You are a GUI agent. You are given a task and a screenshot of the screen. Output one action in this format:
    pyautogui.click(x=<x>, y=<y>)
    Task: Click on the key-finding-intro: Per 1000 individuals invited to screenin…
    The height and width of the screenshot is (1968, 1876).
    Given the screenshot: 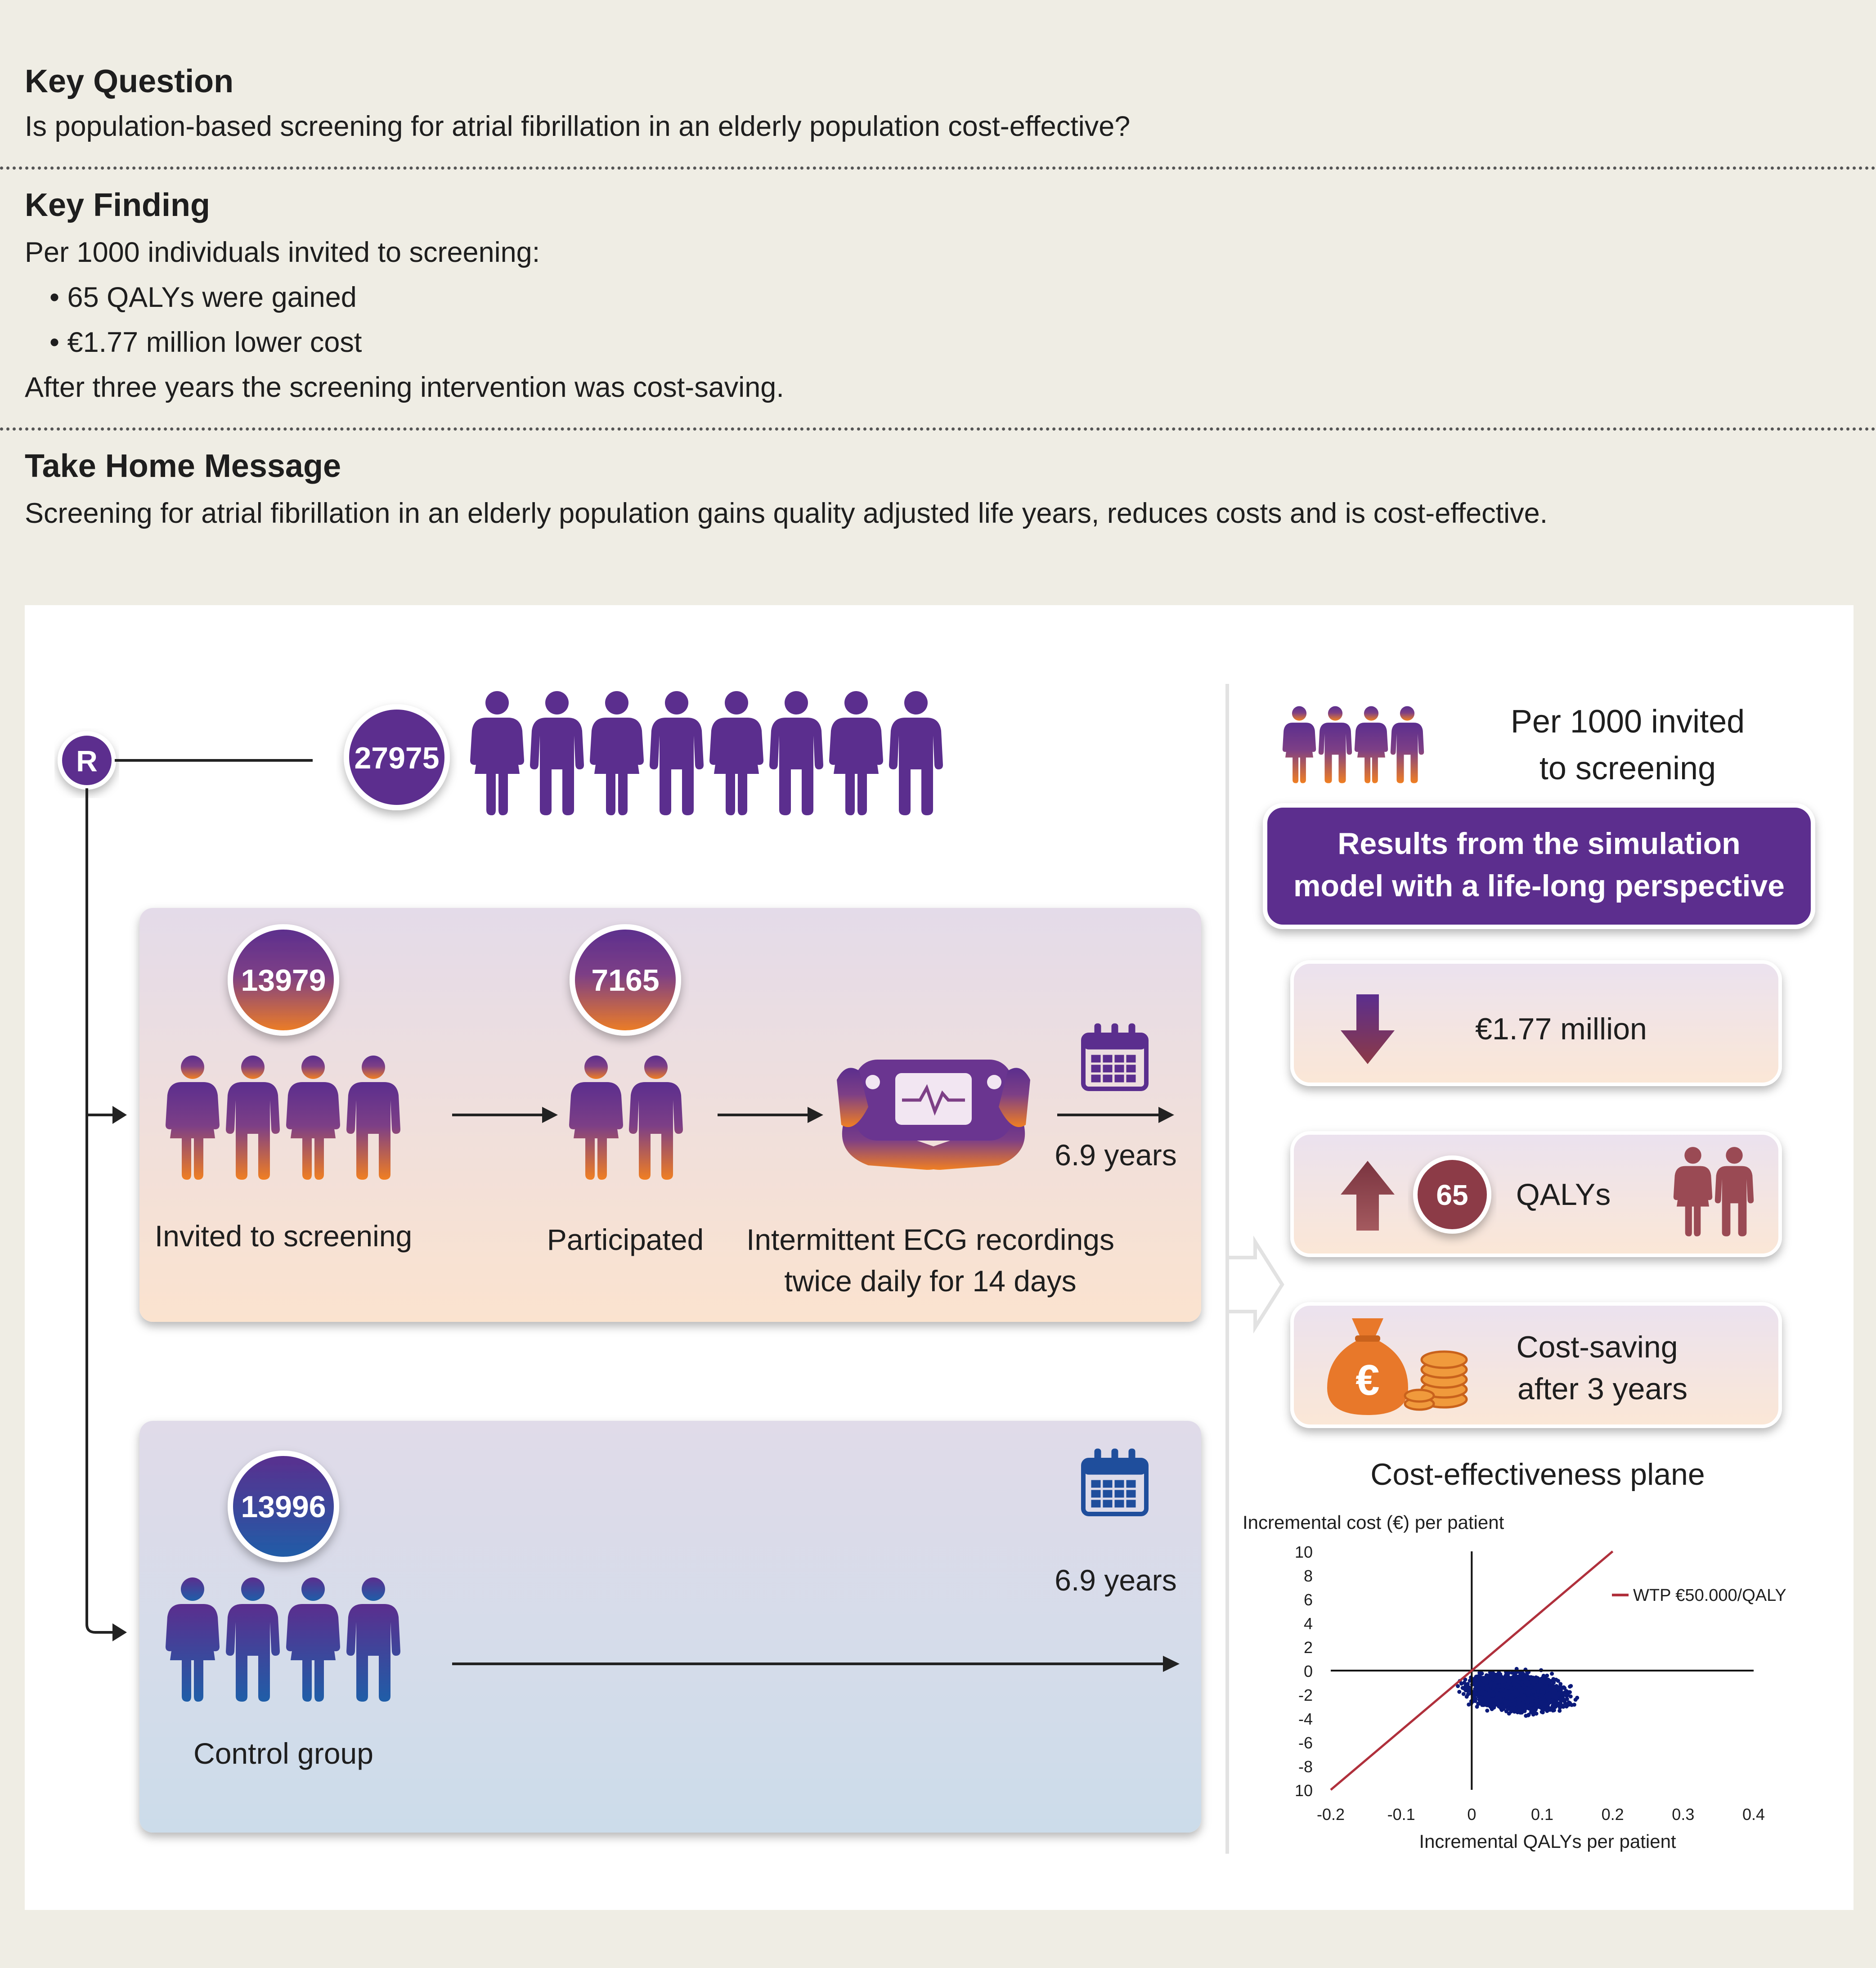 What is the action you would take?
    pyautogui.click(x=282, y=252)
    